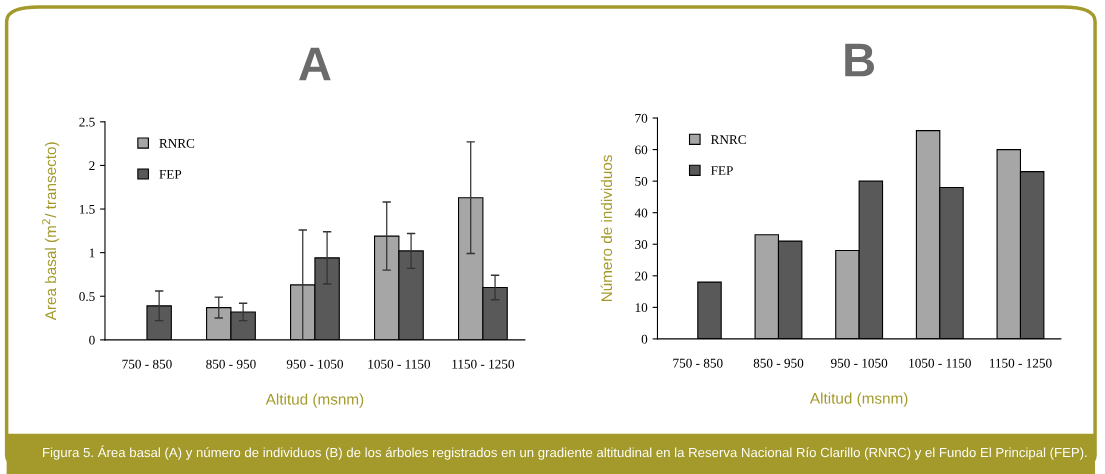  I want to click on y-tick-label: 2, so click(92, 165).